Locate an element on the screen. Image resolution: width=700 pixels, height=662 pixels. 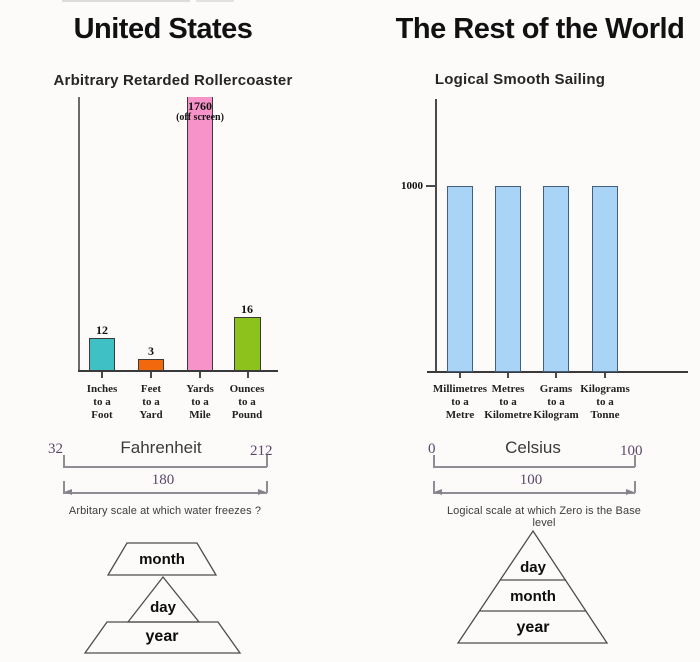
right-chart-title: Logical Smooth Sailing is located at coordinates (520, 79).